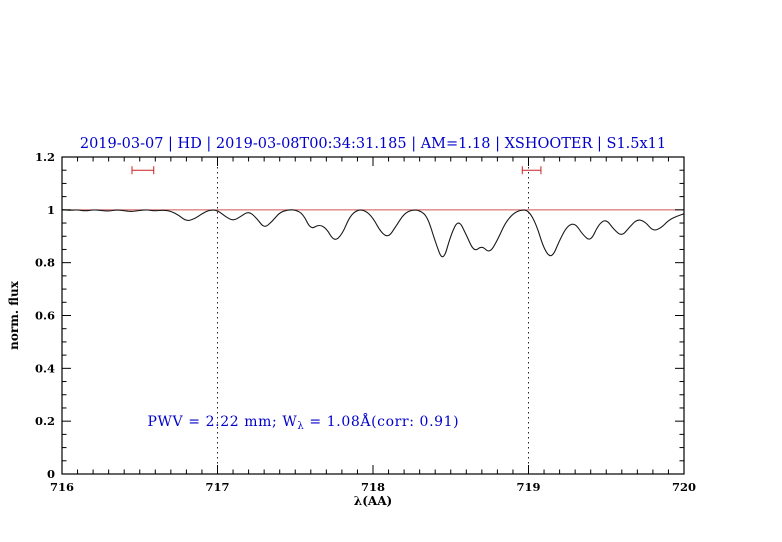 The height and width of the screenshot is (542, 782). Describe the element at coordinates (373, 233) in the screenshot. I see `spectrum-line` at that location.